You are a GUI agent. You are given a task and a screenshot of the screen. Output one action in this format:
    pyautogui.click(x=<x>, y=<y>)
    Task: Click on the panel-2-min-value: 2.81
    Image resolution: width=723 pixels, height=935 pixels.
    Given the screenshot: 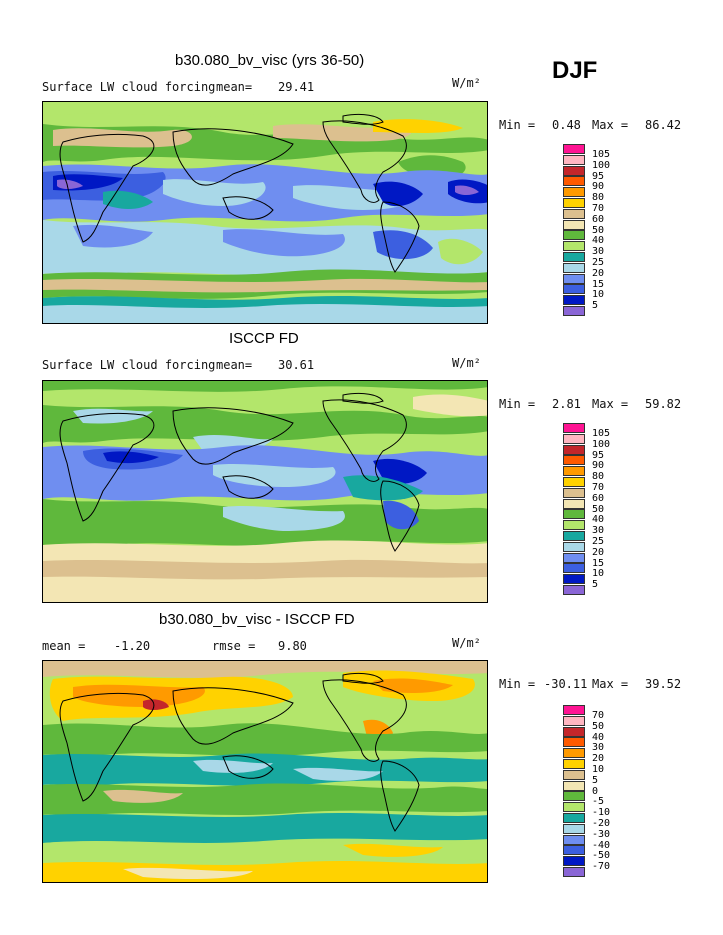 What is the action you would take?
    pyautogui.click(x=566, y=404)
    